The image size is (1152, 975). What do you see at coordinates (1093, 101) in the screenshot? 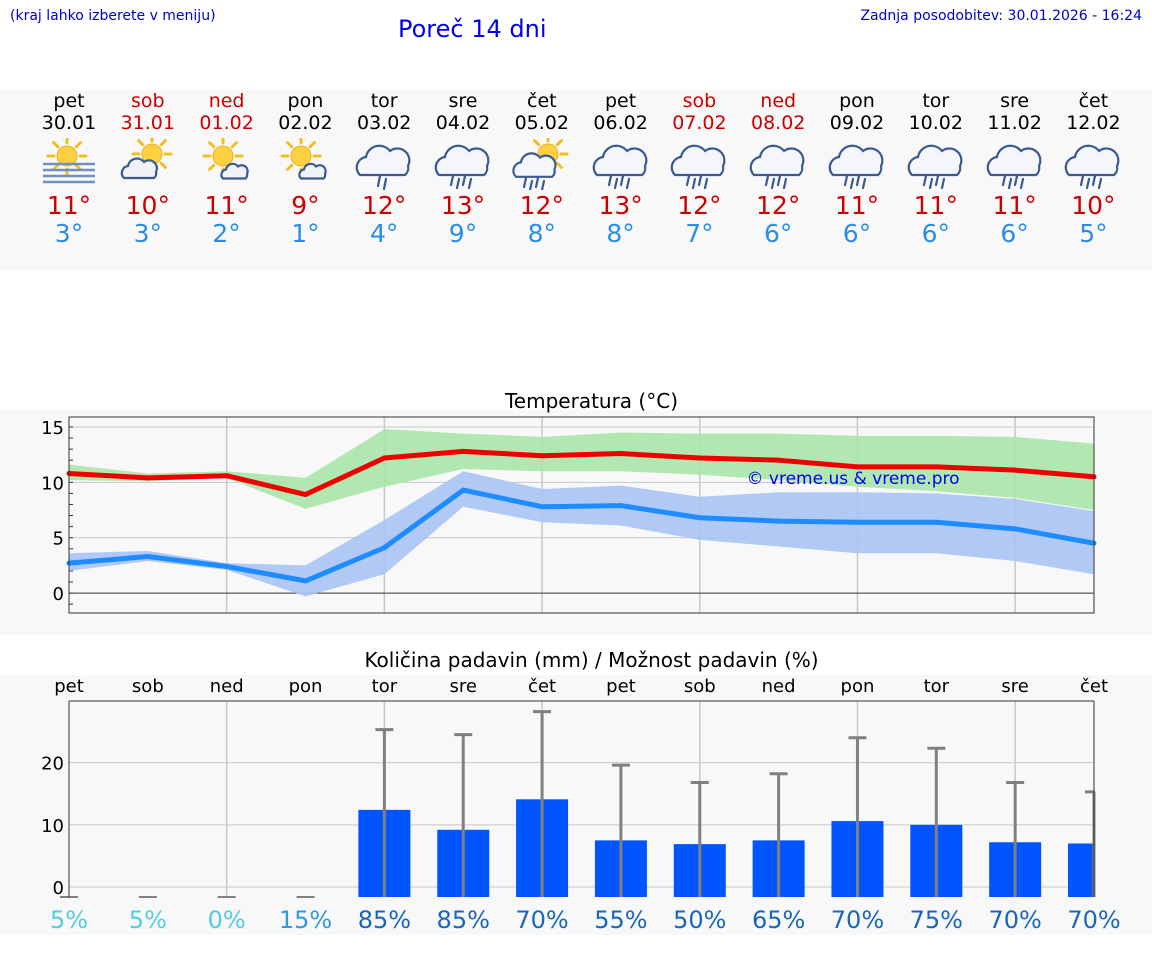
I see `day-name: čet` at bounding box center [1093, 101].